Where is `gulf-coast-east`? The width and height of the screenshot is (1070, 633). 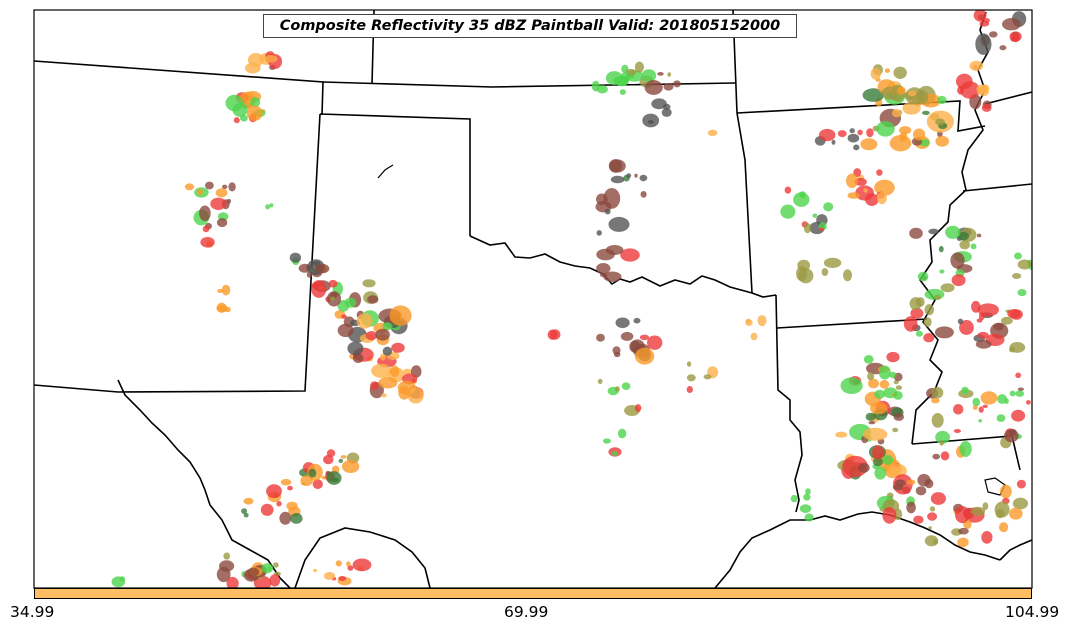
gulf-coast-east is located at coordinates (1015, 550).